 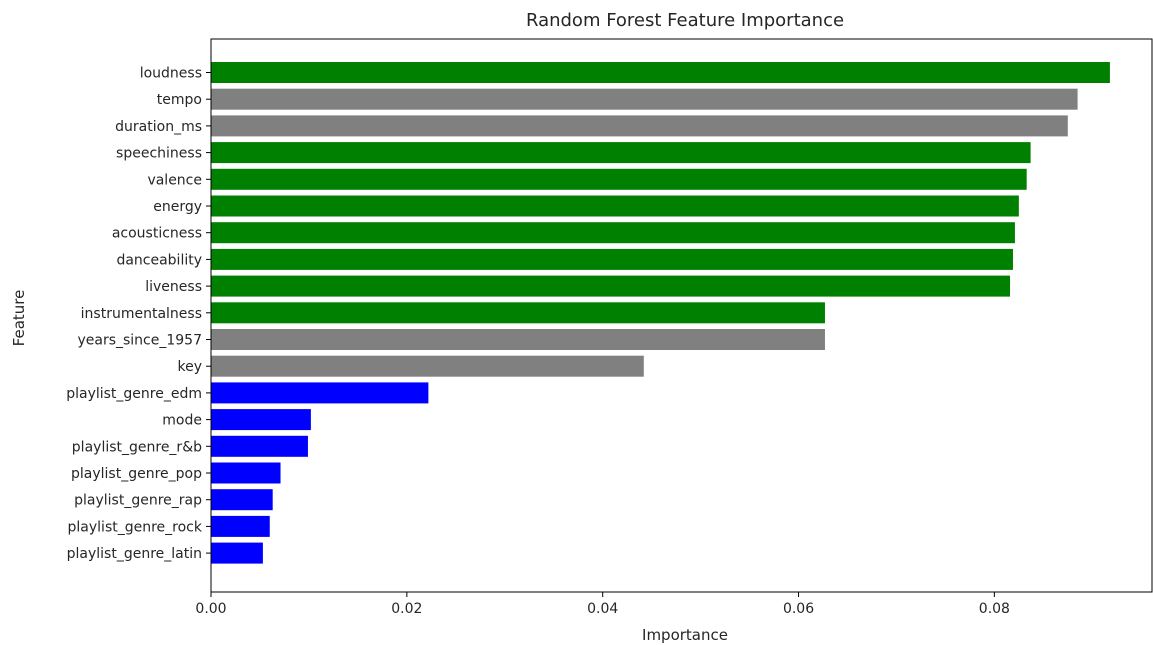 What do you see at coordinates (134, 394) in the screenshot?
I see `y-tick-label: playlist_genre_edm` at bounding box center [134, 394].